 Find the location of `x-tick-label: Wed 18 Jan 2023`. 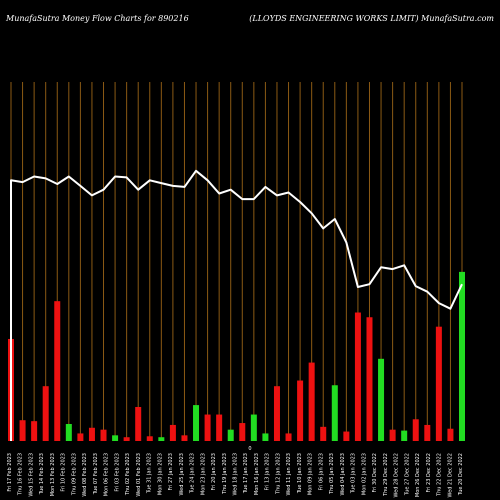

x-tick-label: Wed 18 Jan 2023 is located at coordinates (236, 474).